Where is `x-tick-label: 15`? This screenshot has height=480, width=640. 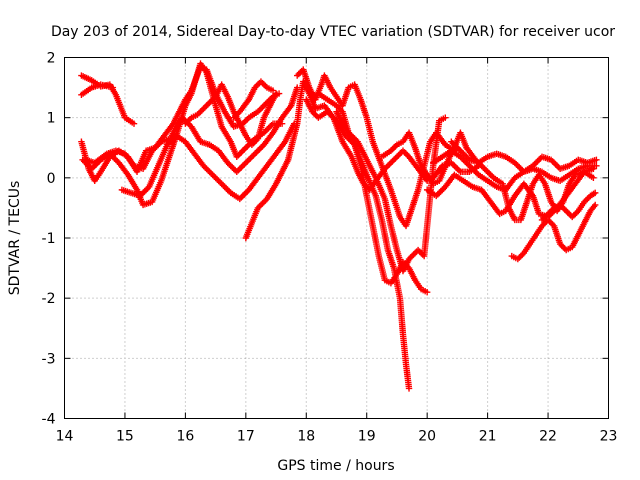 x-tick-label: 15 is located at coordinates (125, 437).